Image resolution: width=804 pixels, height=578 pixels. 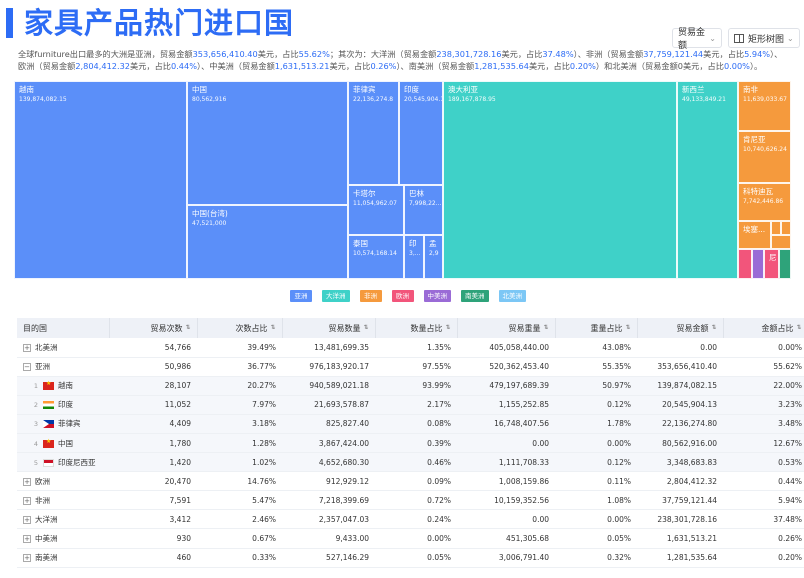 What do you see at coordinates (402, 296) in the screenshot?
I see `legend-item-europe: 欧洲` at bounding box center [402, 296].